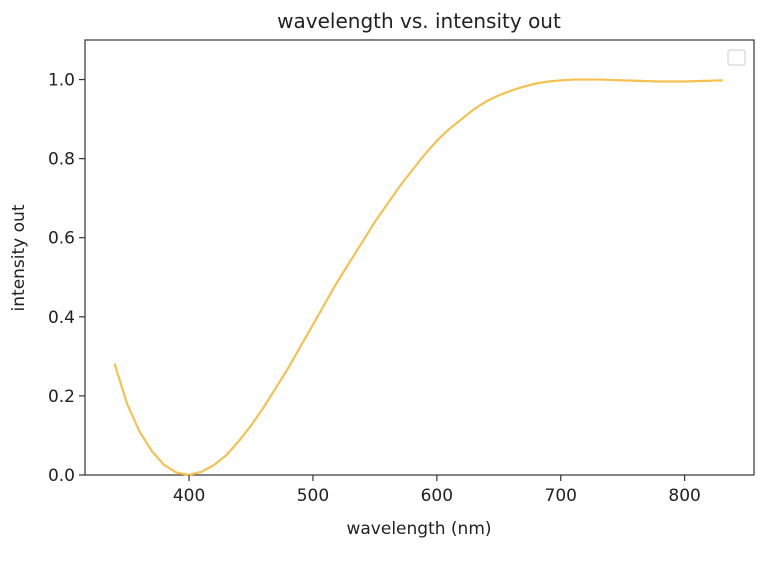  Describe the element at coordinates (61, 160) in the screenshot. I see `y-tick-label: 0.8` at that location.